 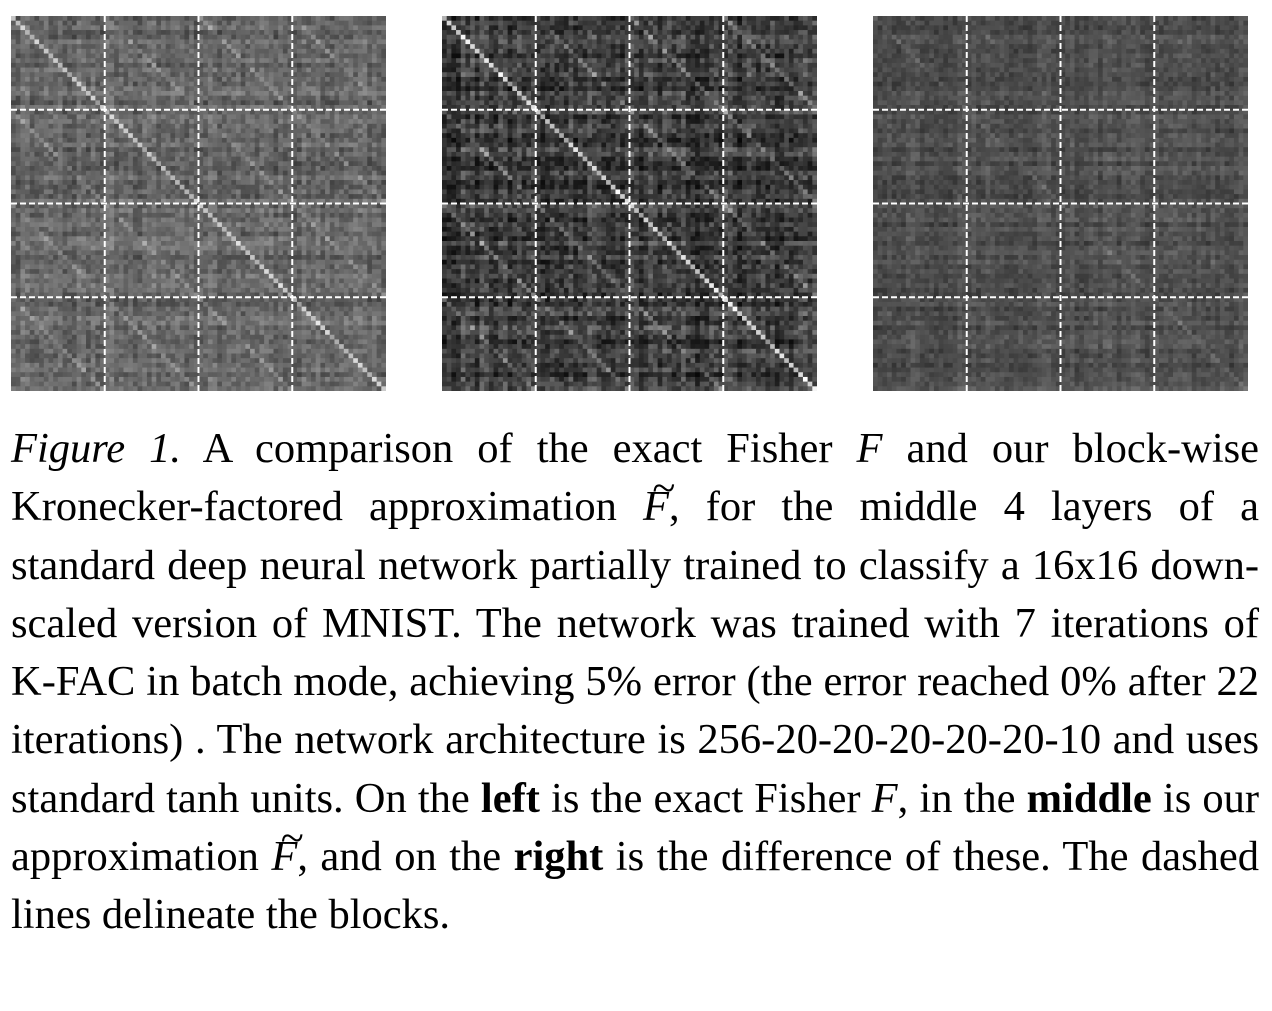 What do you see at coordinates (399, 857) in the screenshot?
I see `caption-text: , and on the` at bounding box center [399, 857].